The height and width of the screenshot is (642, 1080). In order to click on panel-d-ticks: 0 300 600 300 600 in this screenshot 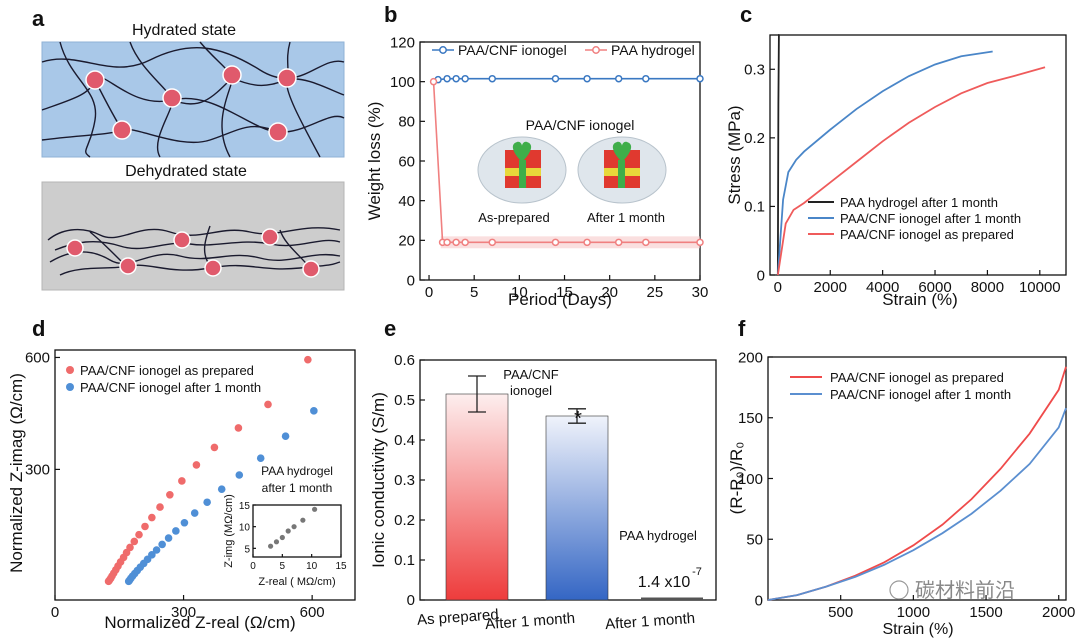, I will do `click(175, 485)`.